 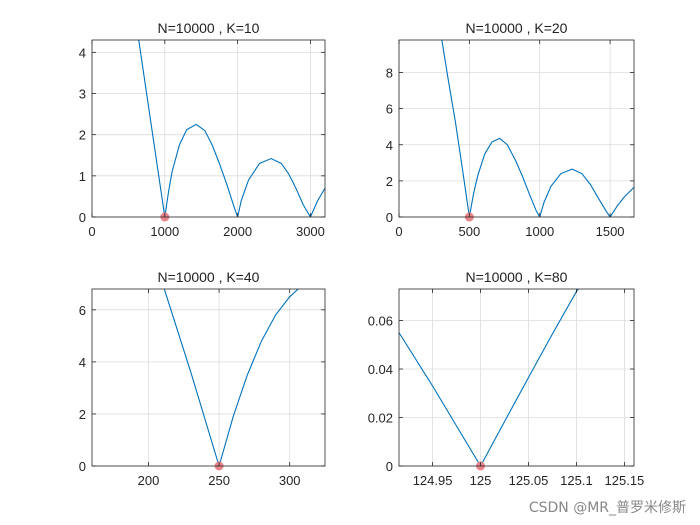 What do you see at coordinates (209, 28) in the screenshot?
I see `subplot-title: N=10000 , K=10` at bounding box center [209, 28].